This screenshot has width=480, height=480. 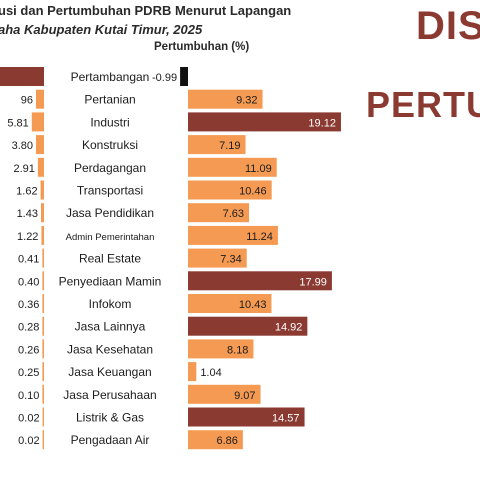 What do you see at coordinates (28, 282) in the screenshot?
I see `contribution-label-penyediaan-mamin: 0.40` at bounding box center [28, 282].